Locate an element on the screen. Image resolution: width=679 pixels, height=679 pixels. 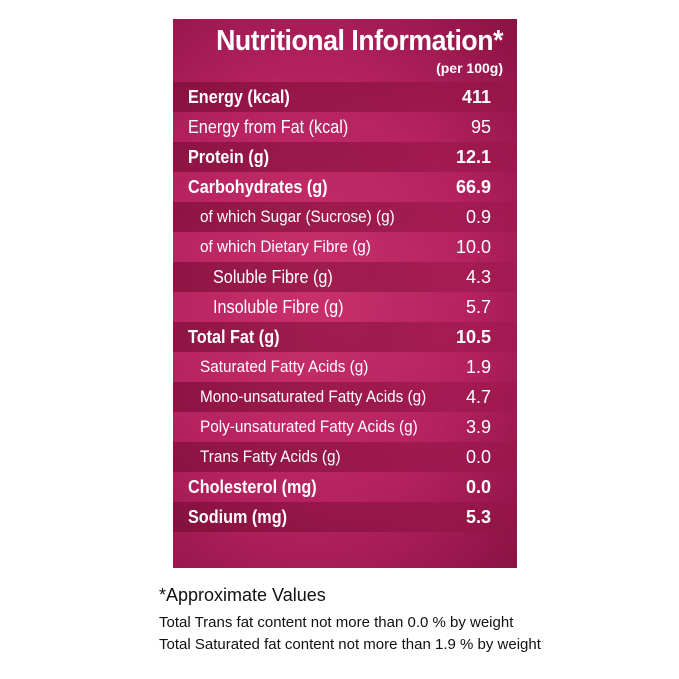
nutrient-row: Mono-unsaturated Fatty Acids (g) 4.7 is located at coordinates (345, 397).